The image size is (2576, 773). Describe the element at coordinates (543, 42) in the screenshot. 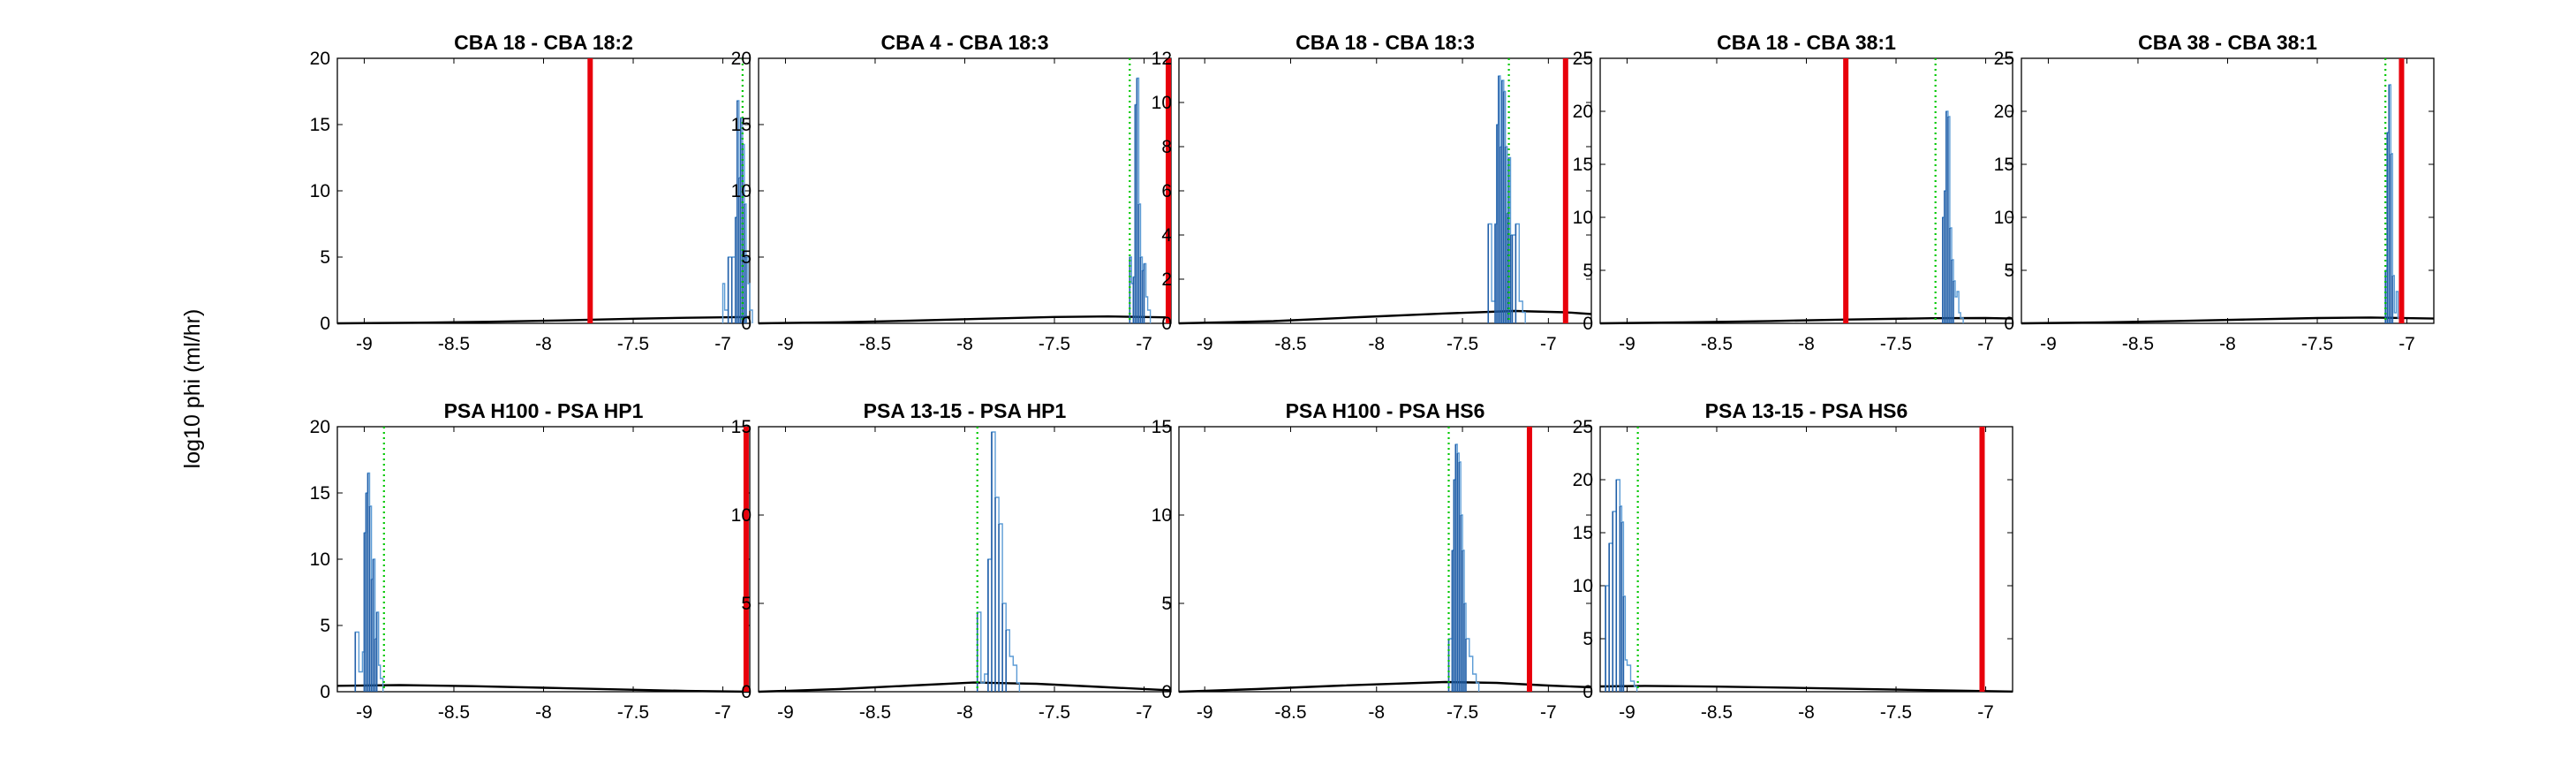

I see `plot-title: CBA 18 - CBA 18:2` at that location.